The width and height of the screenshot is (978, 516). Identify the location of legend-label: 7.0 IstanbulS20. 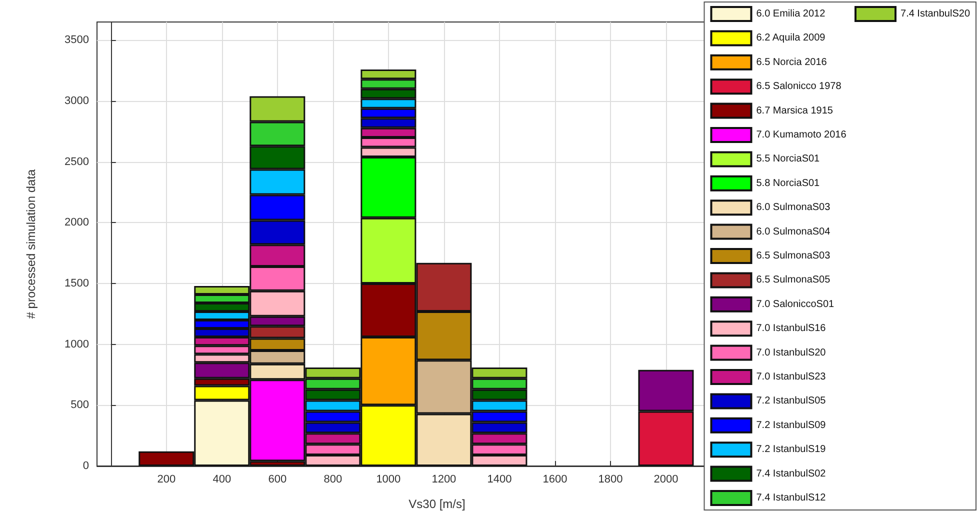
(791, 352).